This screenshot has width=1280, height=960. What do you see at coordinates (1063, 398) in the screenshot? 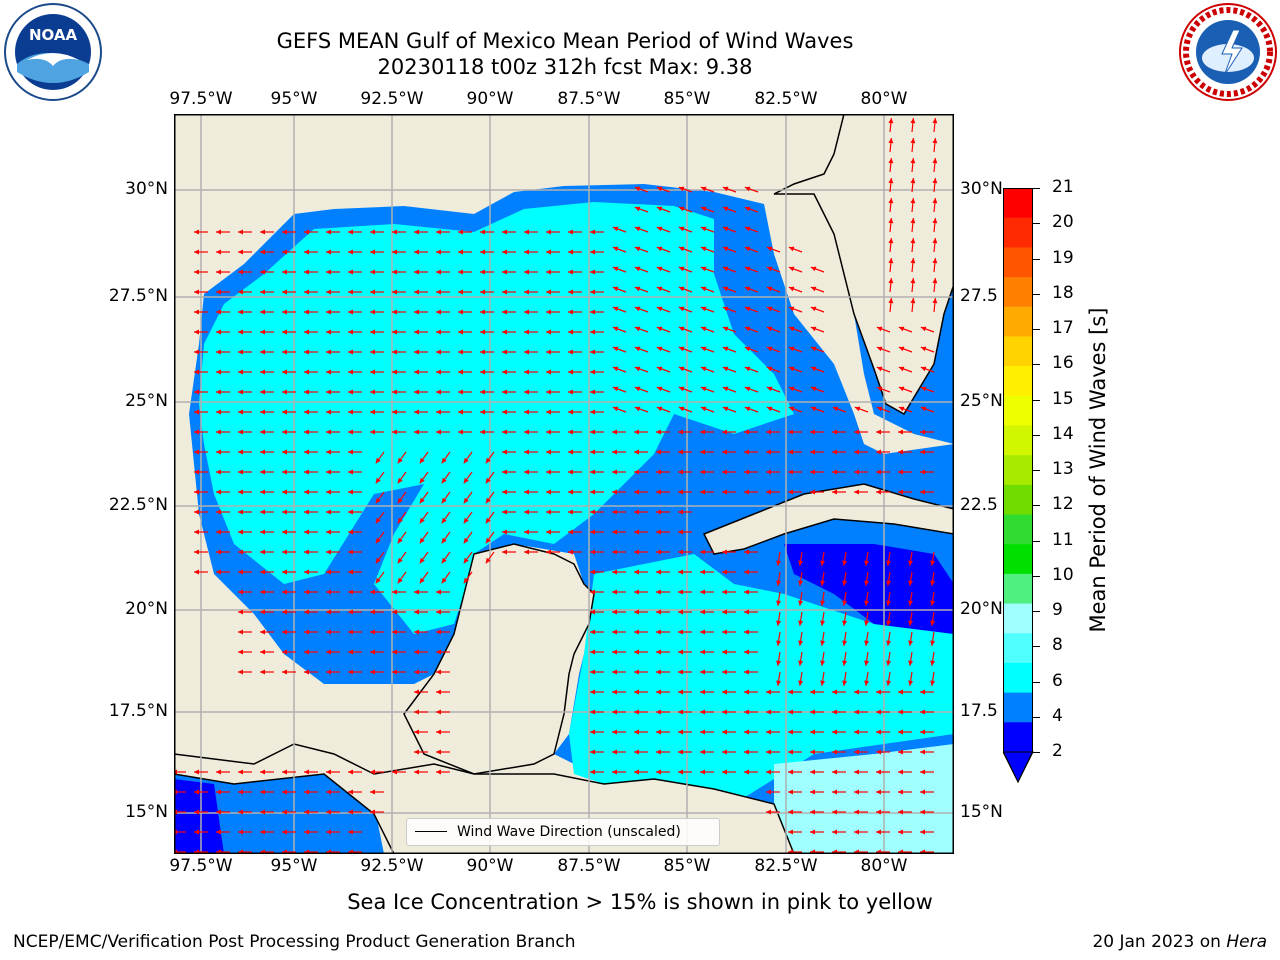
I see `colorbar-tick-label: 15` at bounding box center [1063, 398].